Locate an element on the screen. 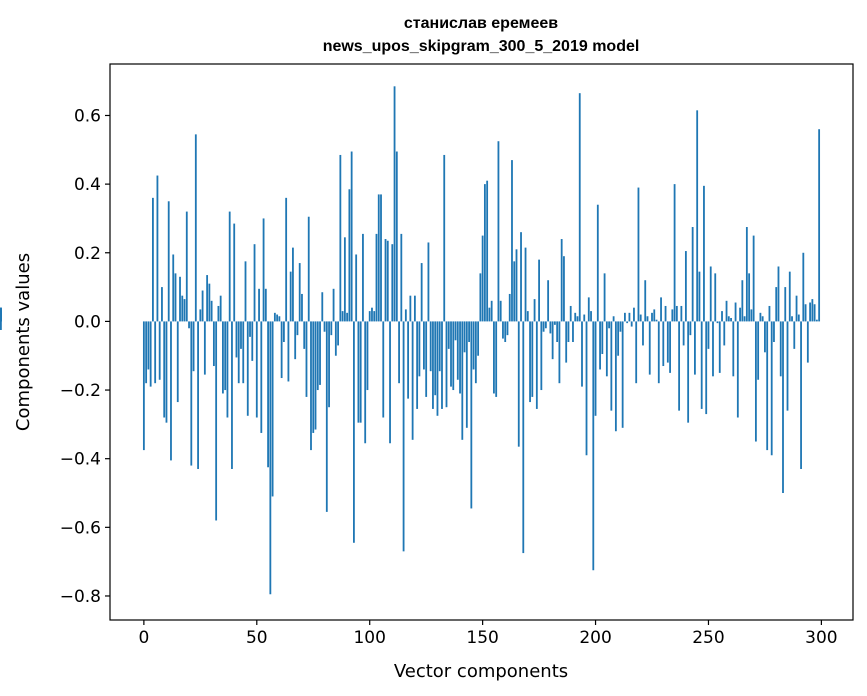 This screenshot has width=867, height=696. x-tick-label: 150 is located at coordinates (482, 638).